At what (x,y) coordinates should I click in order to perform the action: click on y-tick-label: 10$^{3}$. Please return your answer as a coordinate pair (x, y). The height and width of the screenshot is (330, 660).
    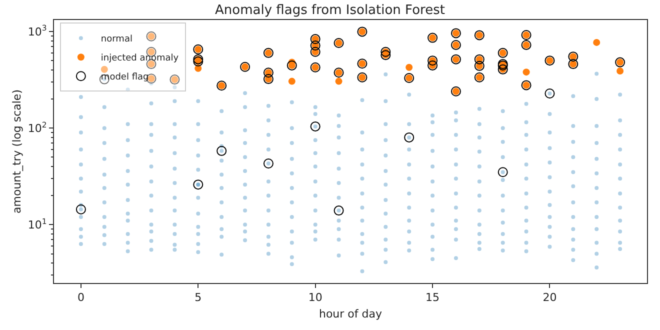
    Looking at the image, I should click on (37, 31).